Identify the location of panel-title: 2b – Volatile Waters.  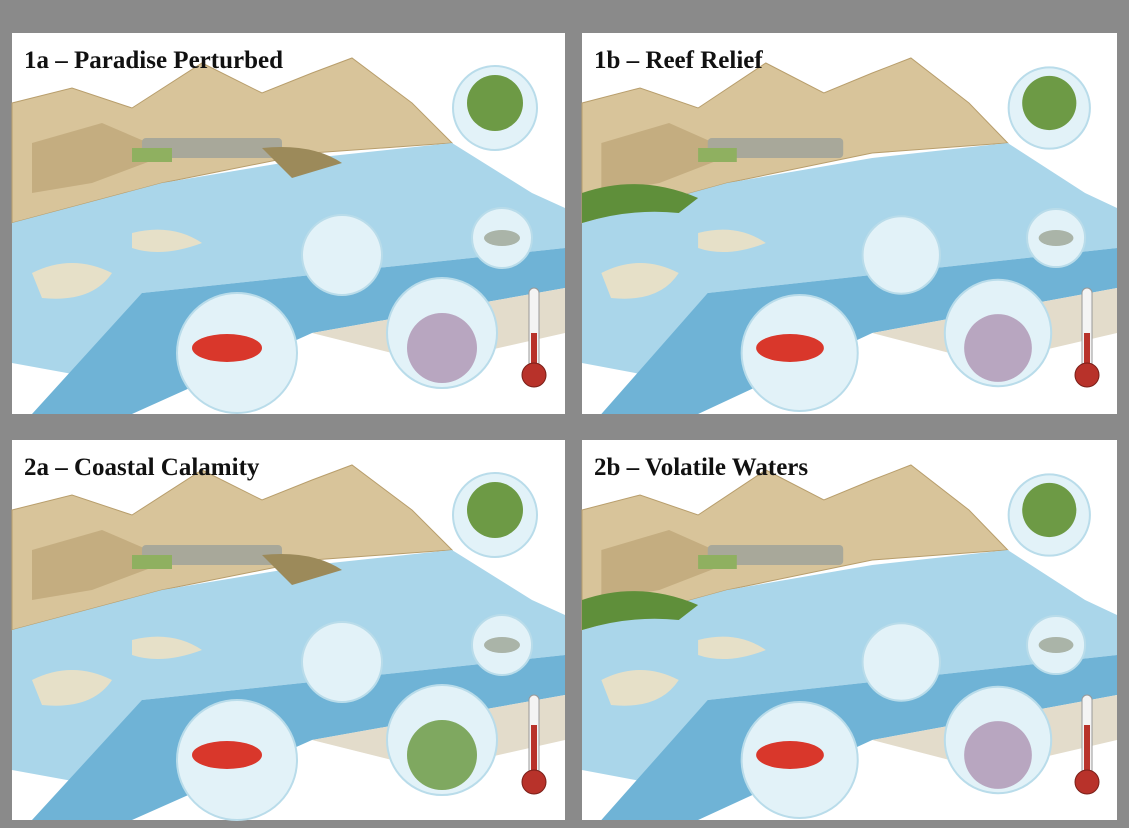
(701, 467).